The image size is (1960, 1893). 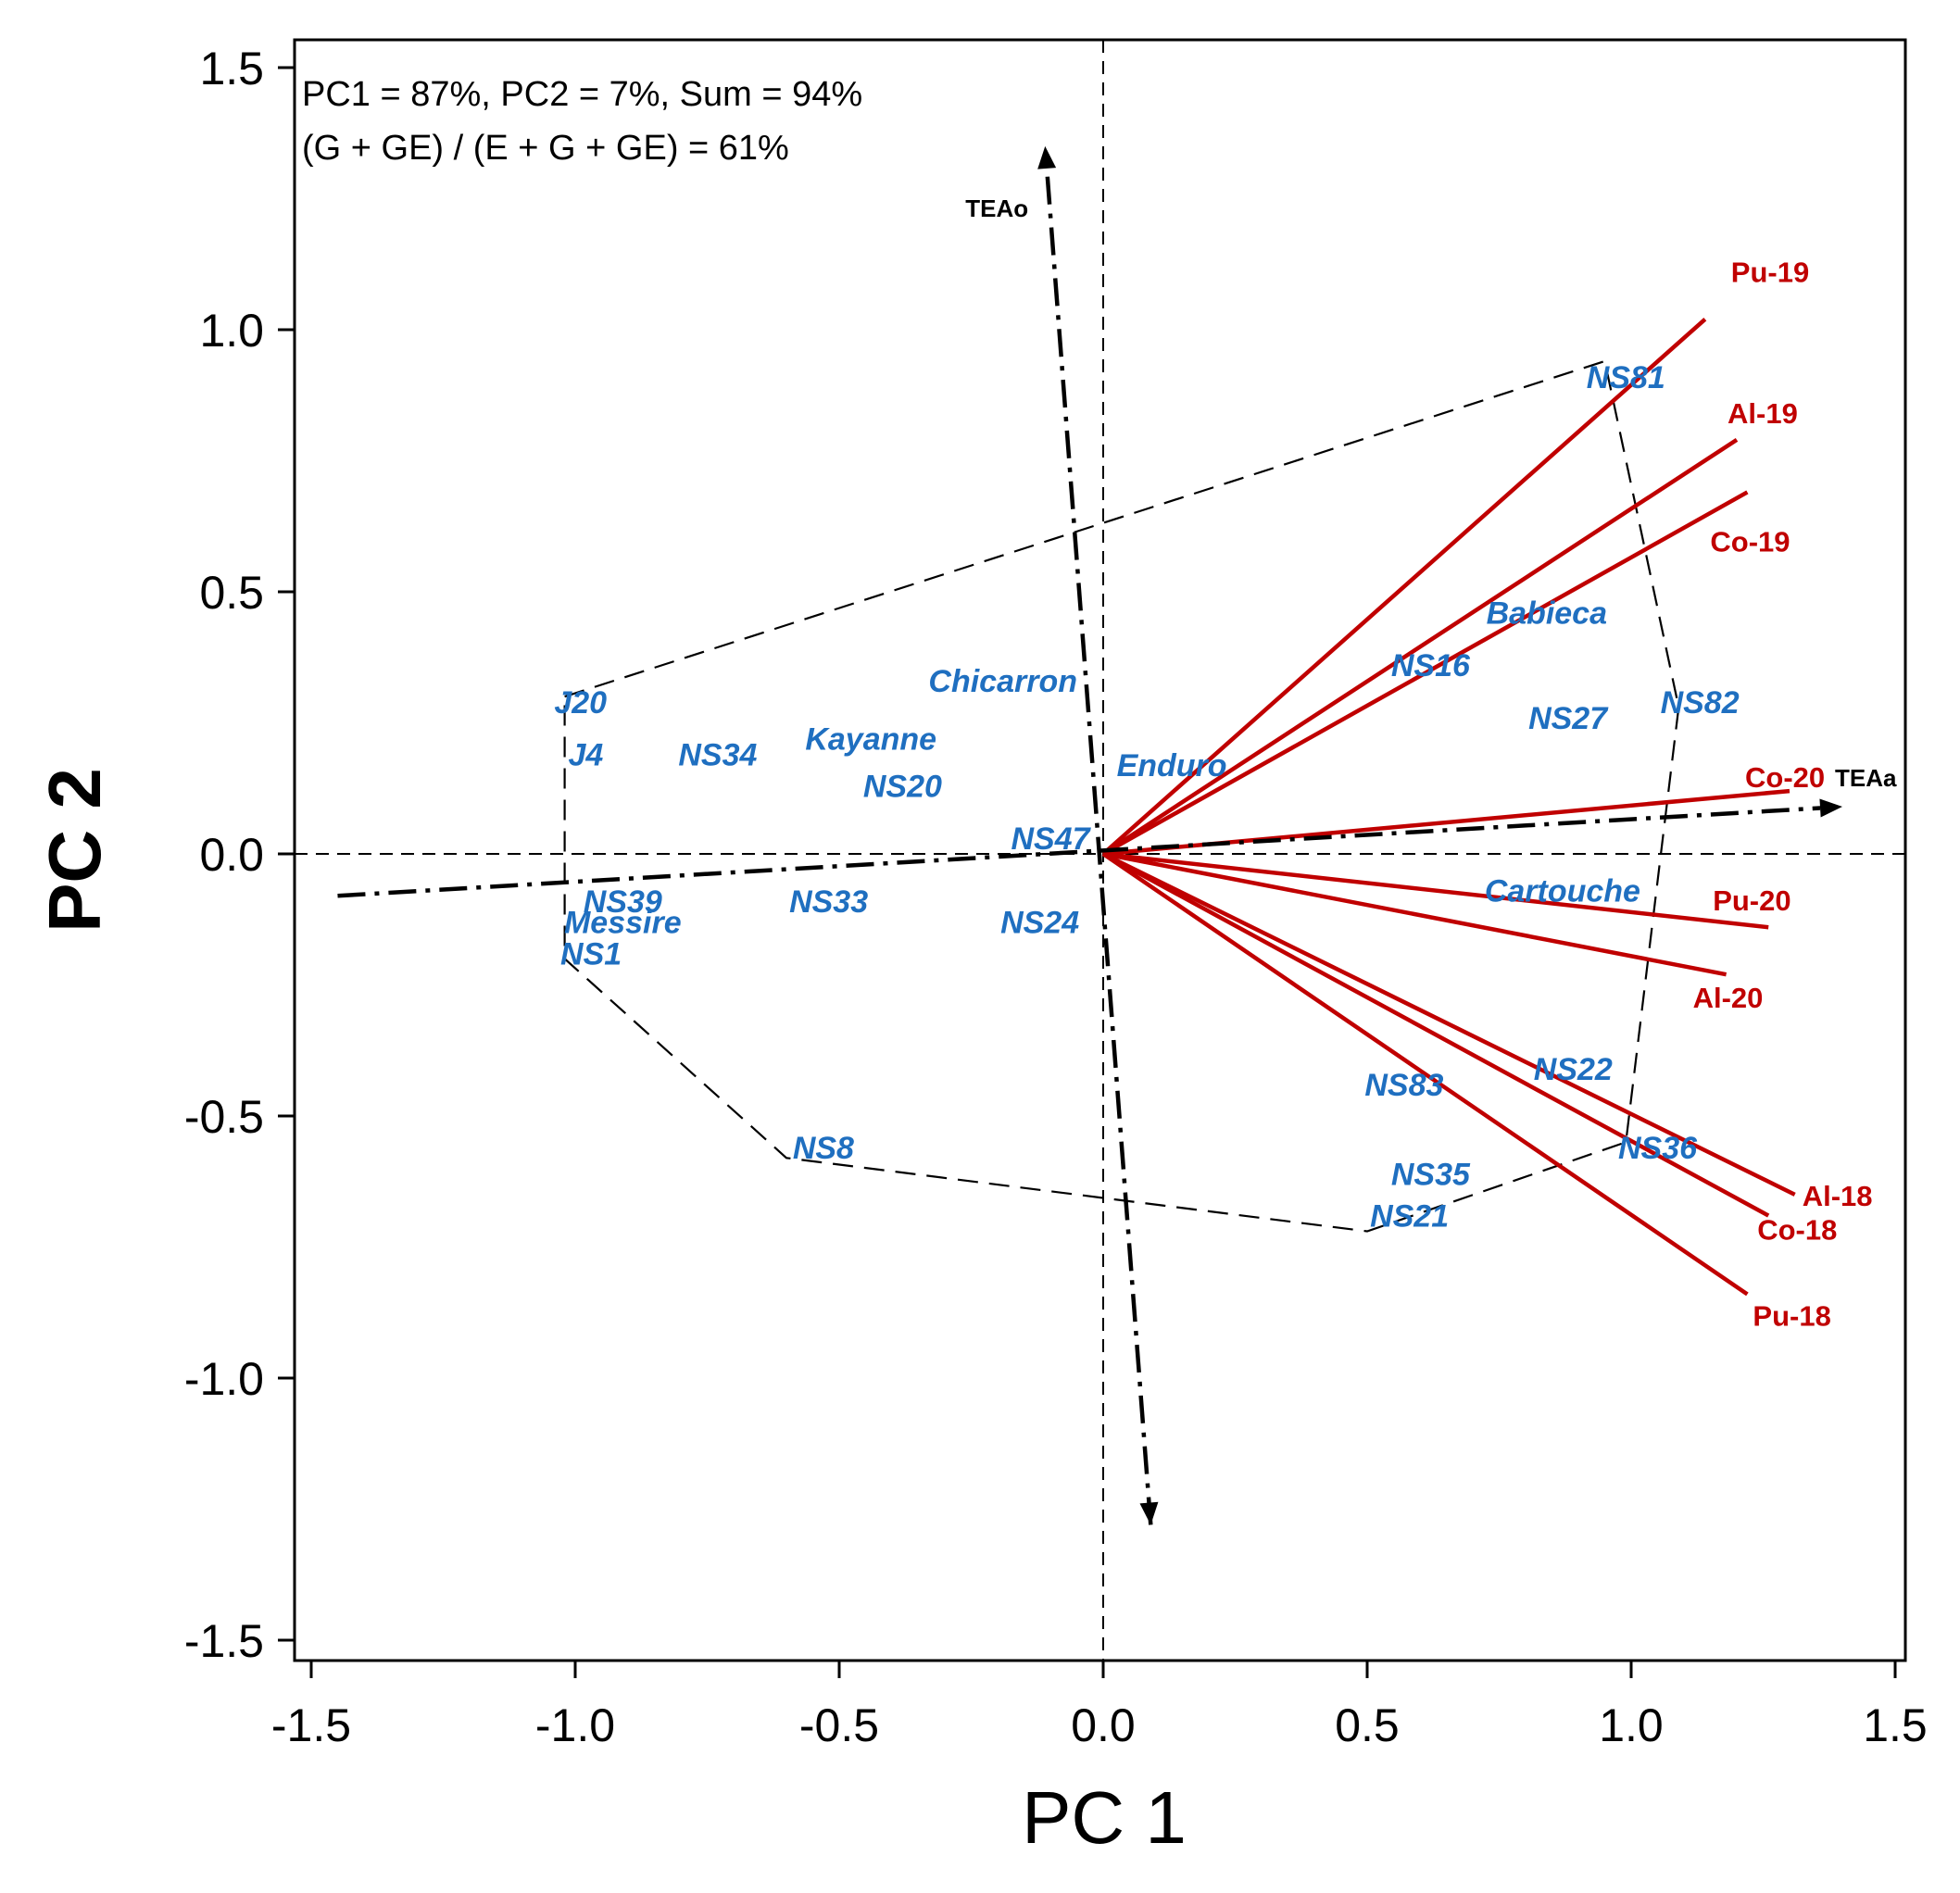 What do you see at coordinates (623, 902) in the screenshot?
I see `genotype-label-ns39: NS39` at bounding box center [623, 902].